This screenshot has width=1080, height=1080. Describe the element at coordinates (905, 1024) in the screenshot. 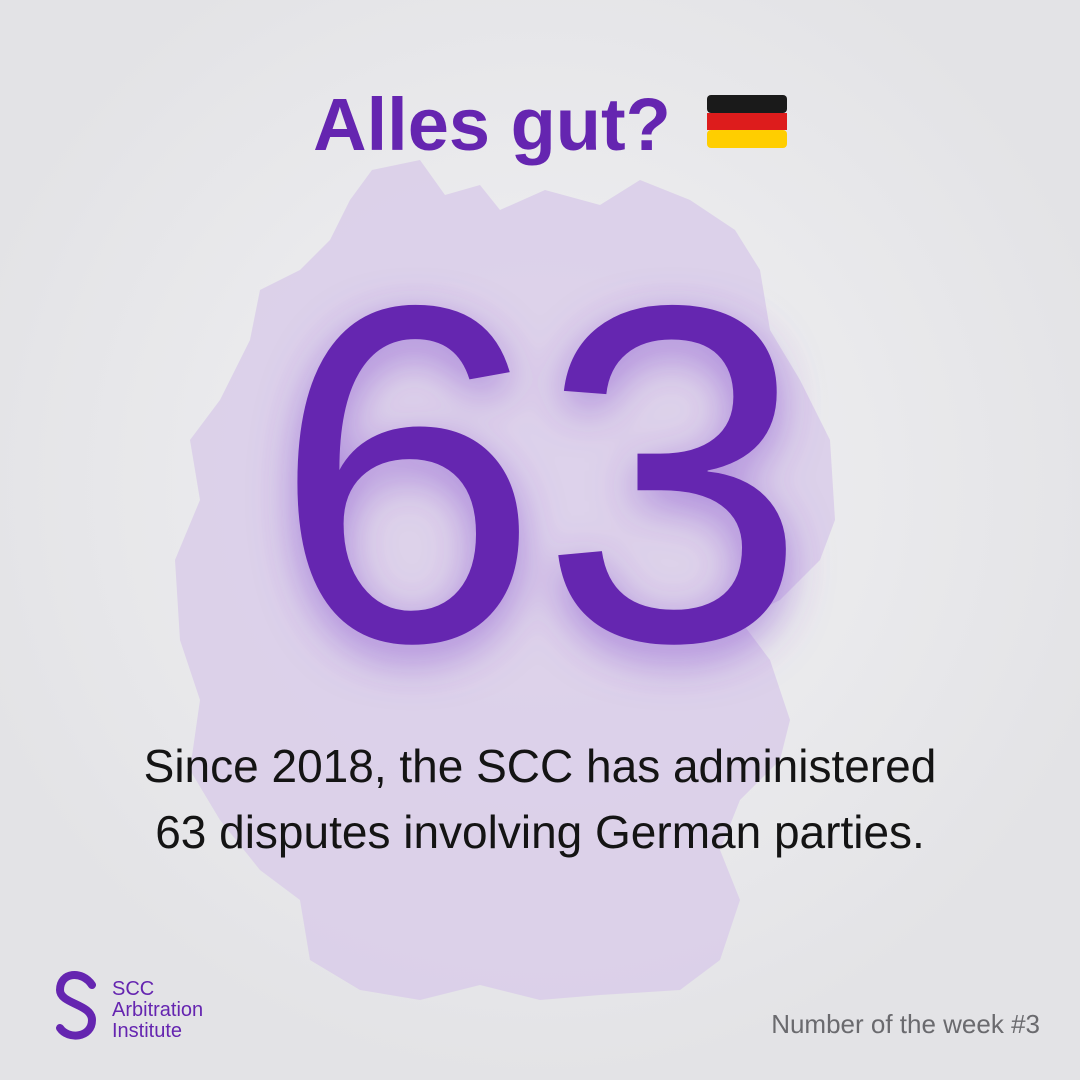

I see `footer-label: Number of the week #3` at that location.